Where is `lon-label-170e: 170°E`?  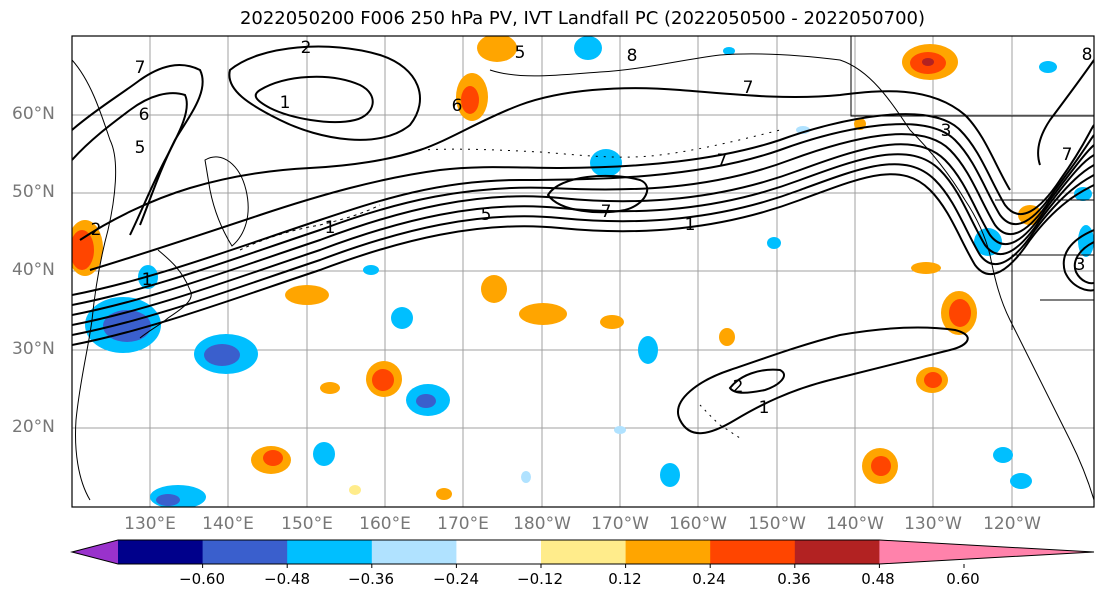 lon-label-170e: 170°E is located at coordinates (463, 524).